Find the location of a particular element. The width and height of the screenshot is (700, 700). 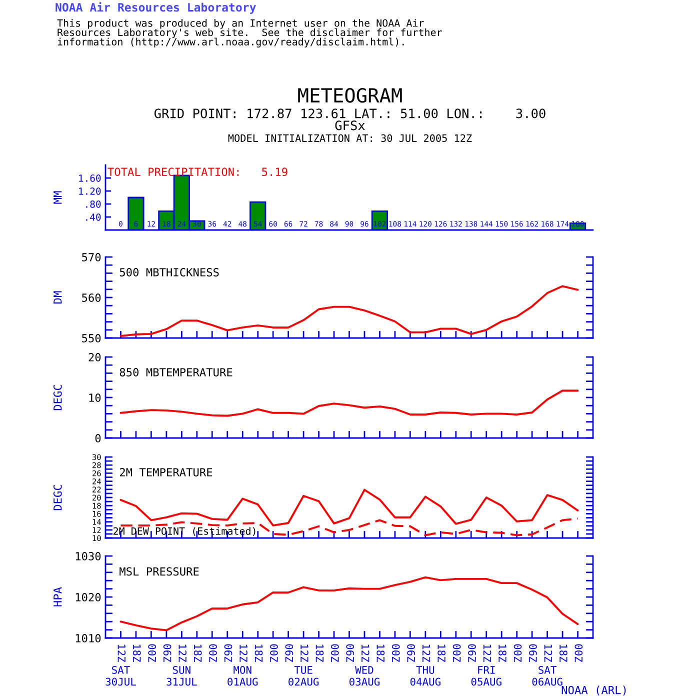

y-tick-label: .40 is located at coordinates (93, 217).